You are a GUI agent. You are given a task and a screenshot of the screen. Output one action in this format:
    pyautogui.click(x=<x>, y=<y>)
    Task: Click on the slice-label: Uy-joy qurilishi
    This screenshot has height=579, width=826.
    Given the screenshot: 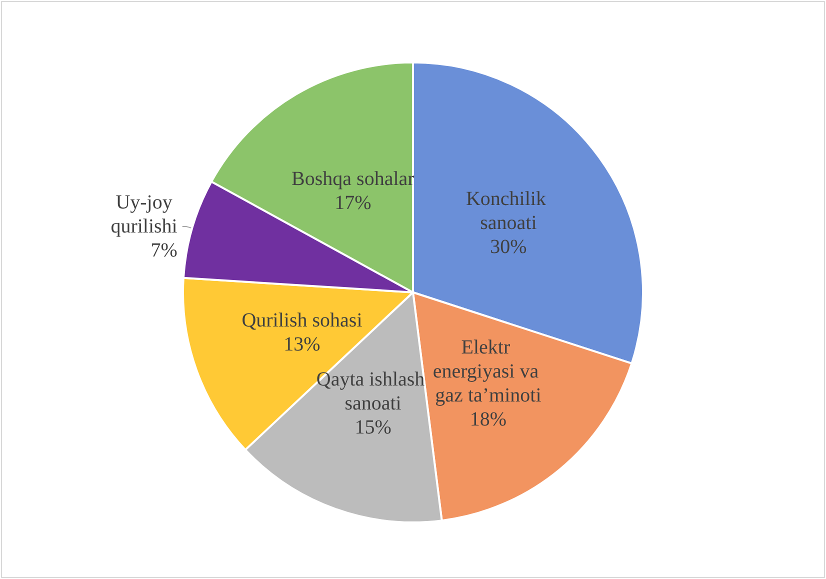 What is the action you would take?
    pyautogui.click(x=144, y=215)
    